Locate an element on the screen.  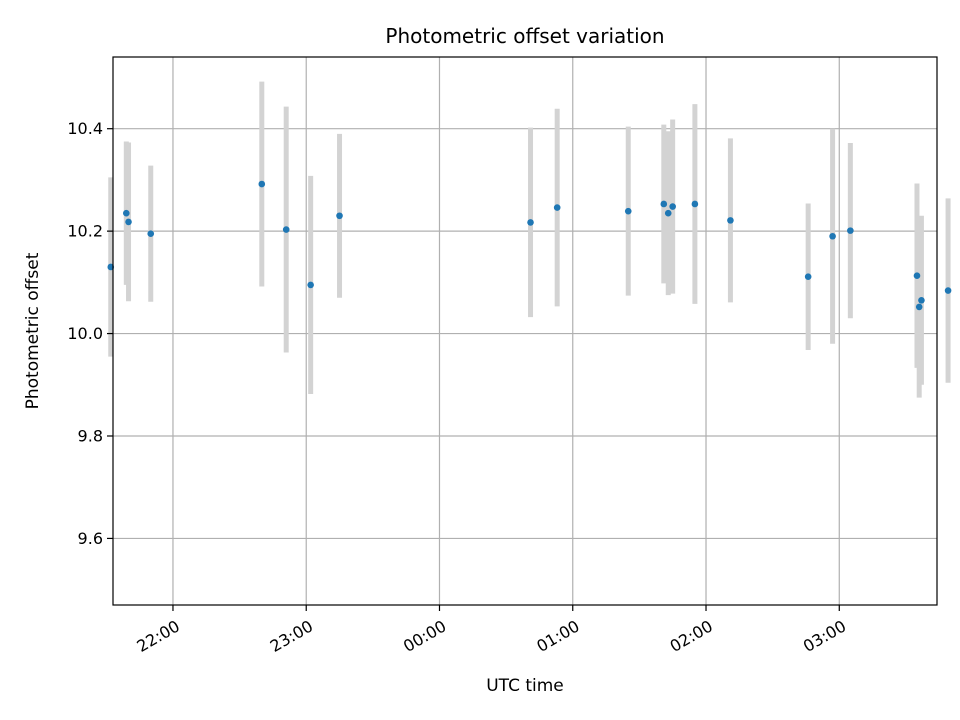
y-tick-label: 9.8 is located at coordinates (90, 435).